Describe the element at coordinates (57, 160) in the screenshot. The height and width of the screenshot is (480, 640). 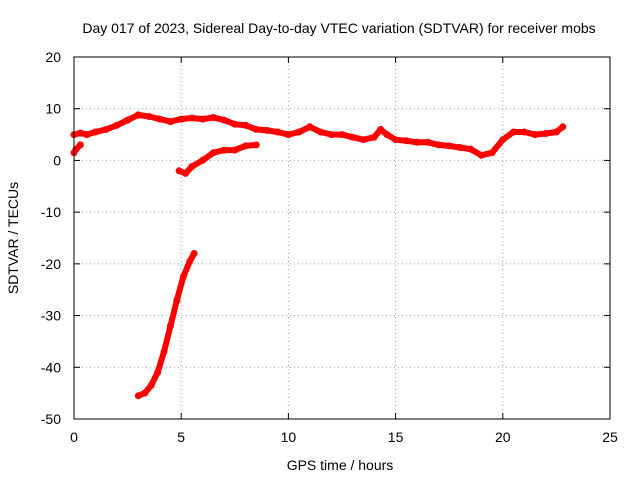
I see `y-tick-label: 0` at that location.